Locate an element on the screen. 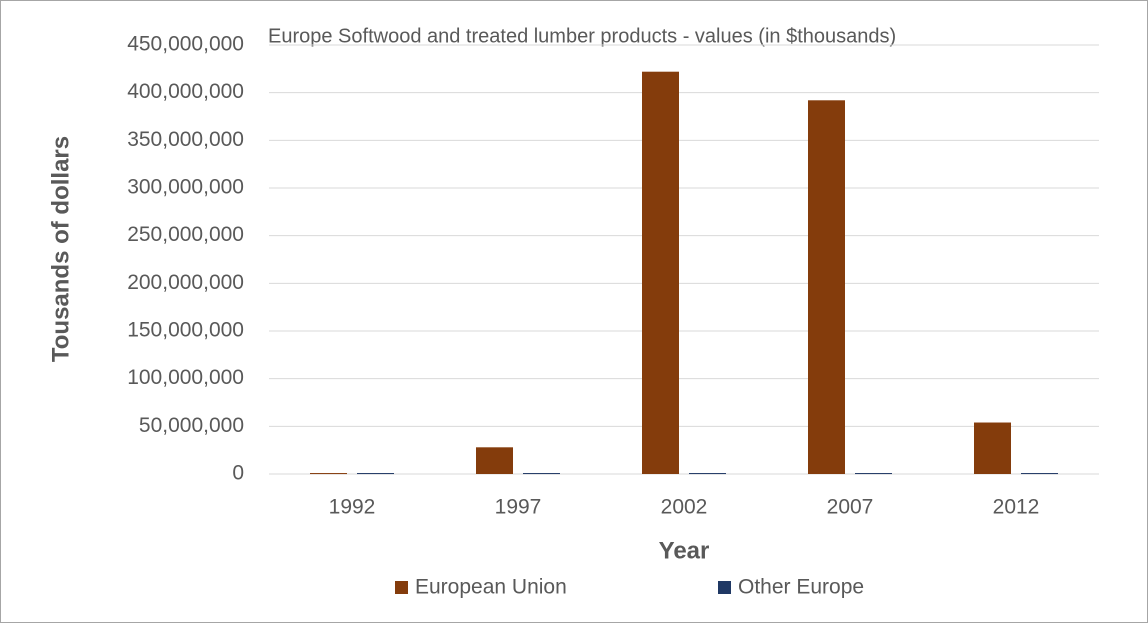 Image resolution: width=1148 pixels, height=623 pixels. y-tick-label: 50,000,000 is located at coordinates (191, 425).